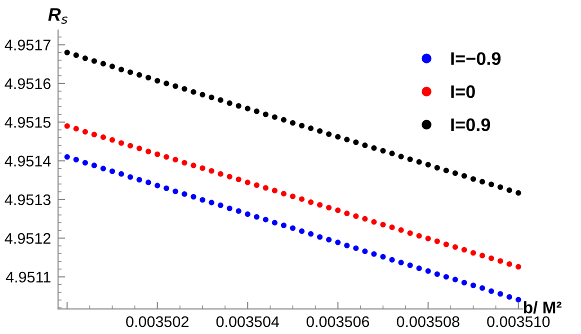  Describe the element at coordinates (28, 277) in the screenshot. I see `y-tick-label: 4.9511` at that location.